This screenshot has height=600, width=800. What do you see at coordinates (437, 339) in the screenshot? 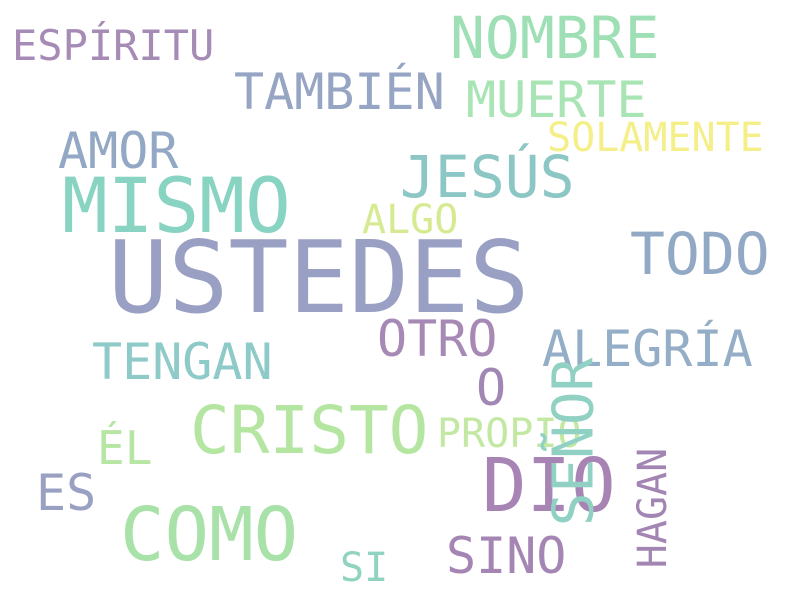
I see `word-otro: OTRO` at bounding box center [437, 339].